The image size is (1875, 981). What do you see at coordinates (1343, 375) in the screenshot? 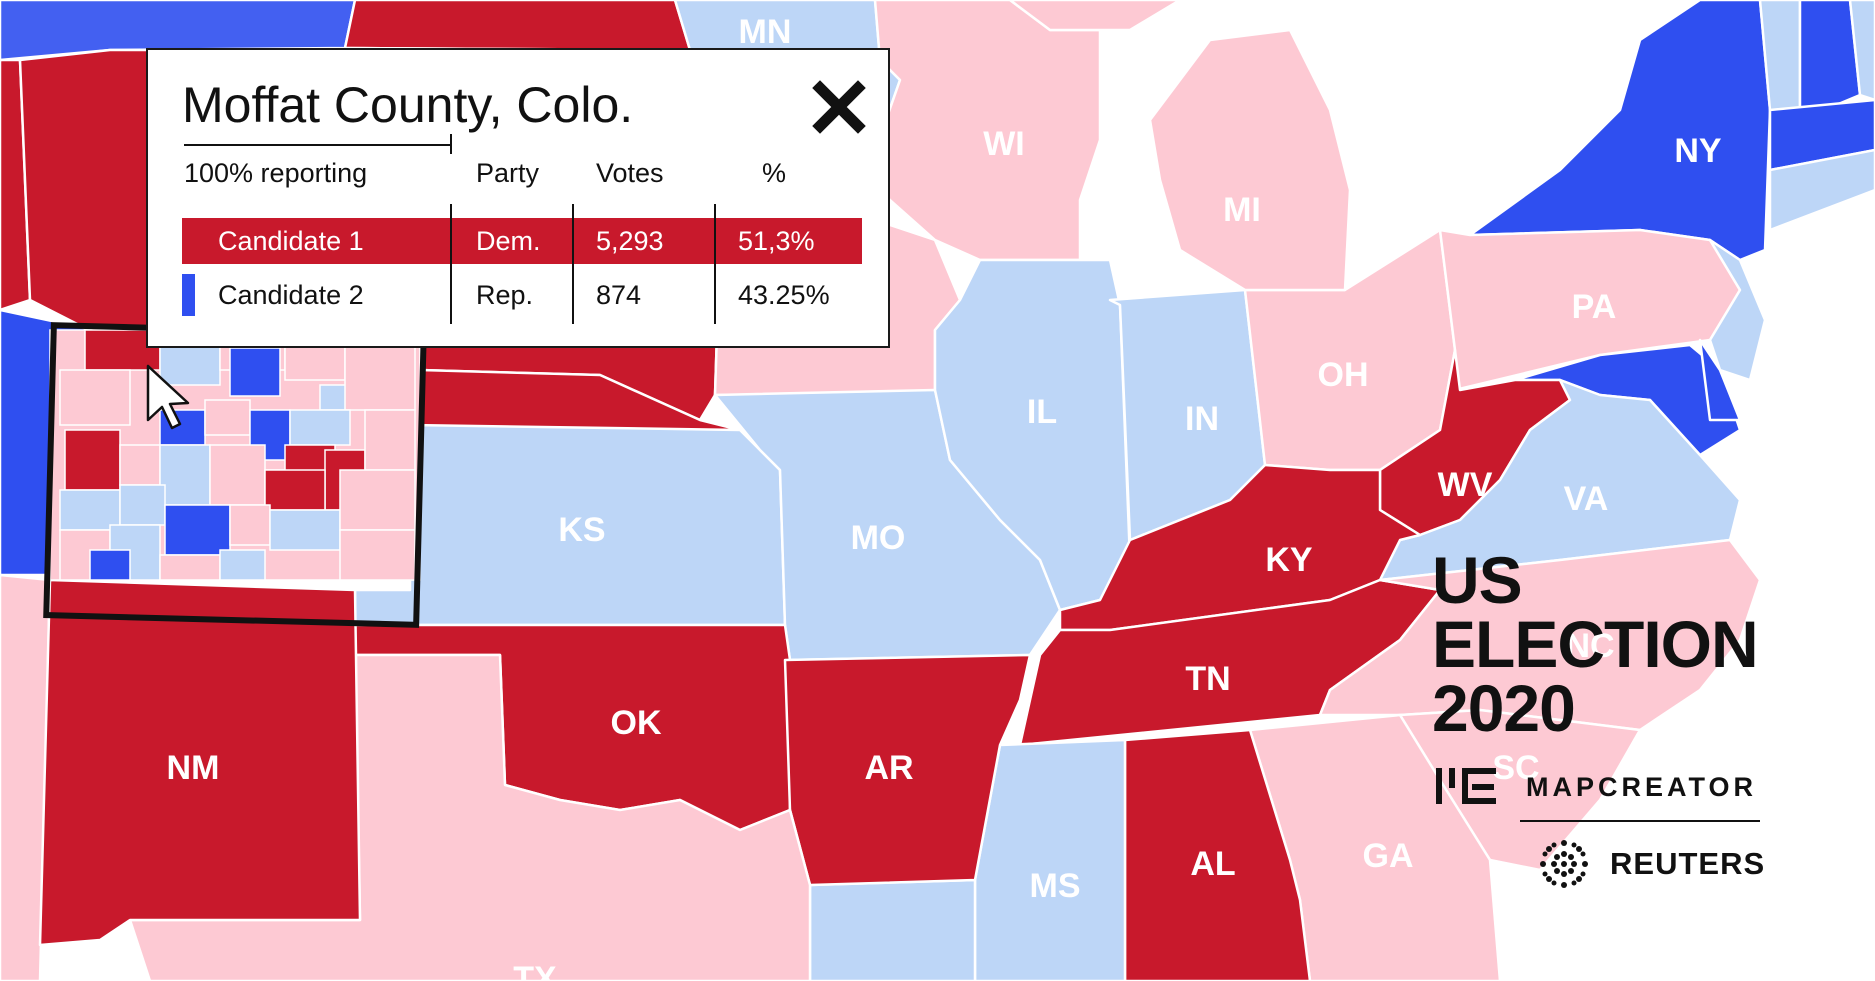
I see `label-oh: OH` at bounding box center [1343, 375].